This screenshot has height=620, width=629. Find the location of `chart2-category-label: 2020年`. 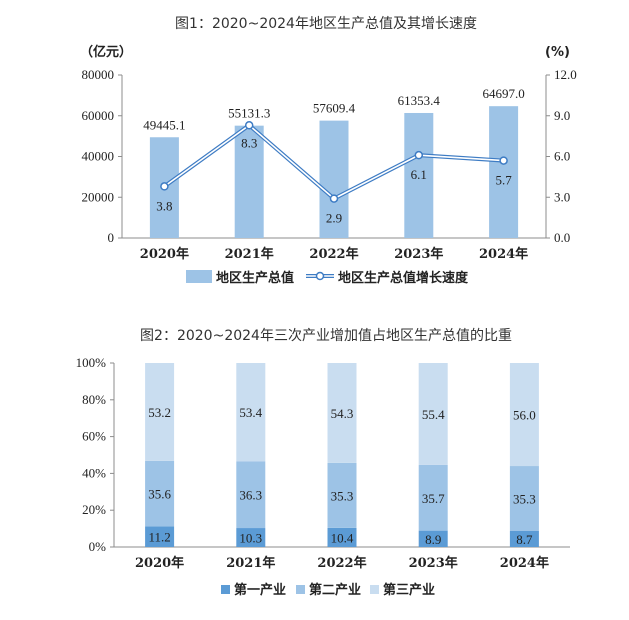

chart2-category-label: 2020年 is located at coordinates (159, 563).